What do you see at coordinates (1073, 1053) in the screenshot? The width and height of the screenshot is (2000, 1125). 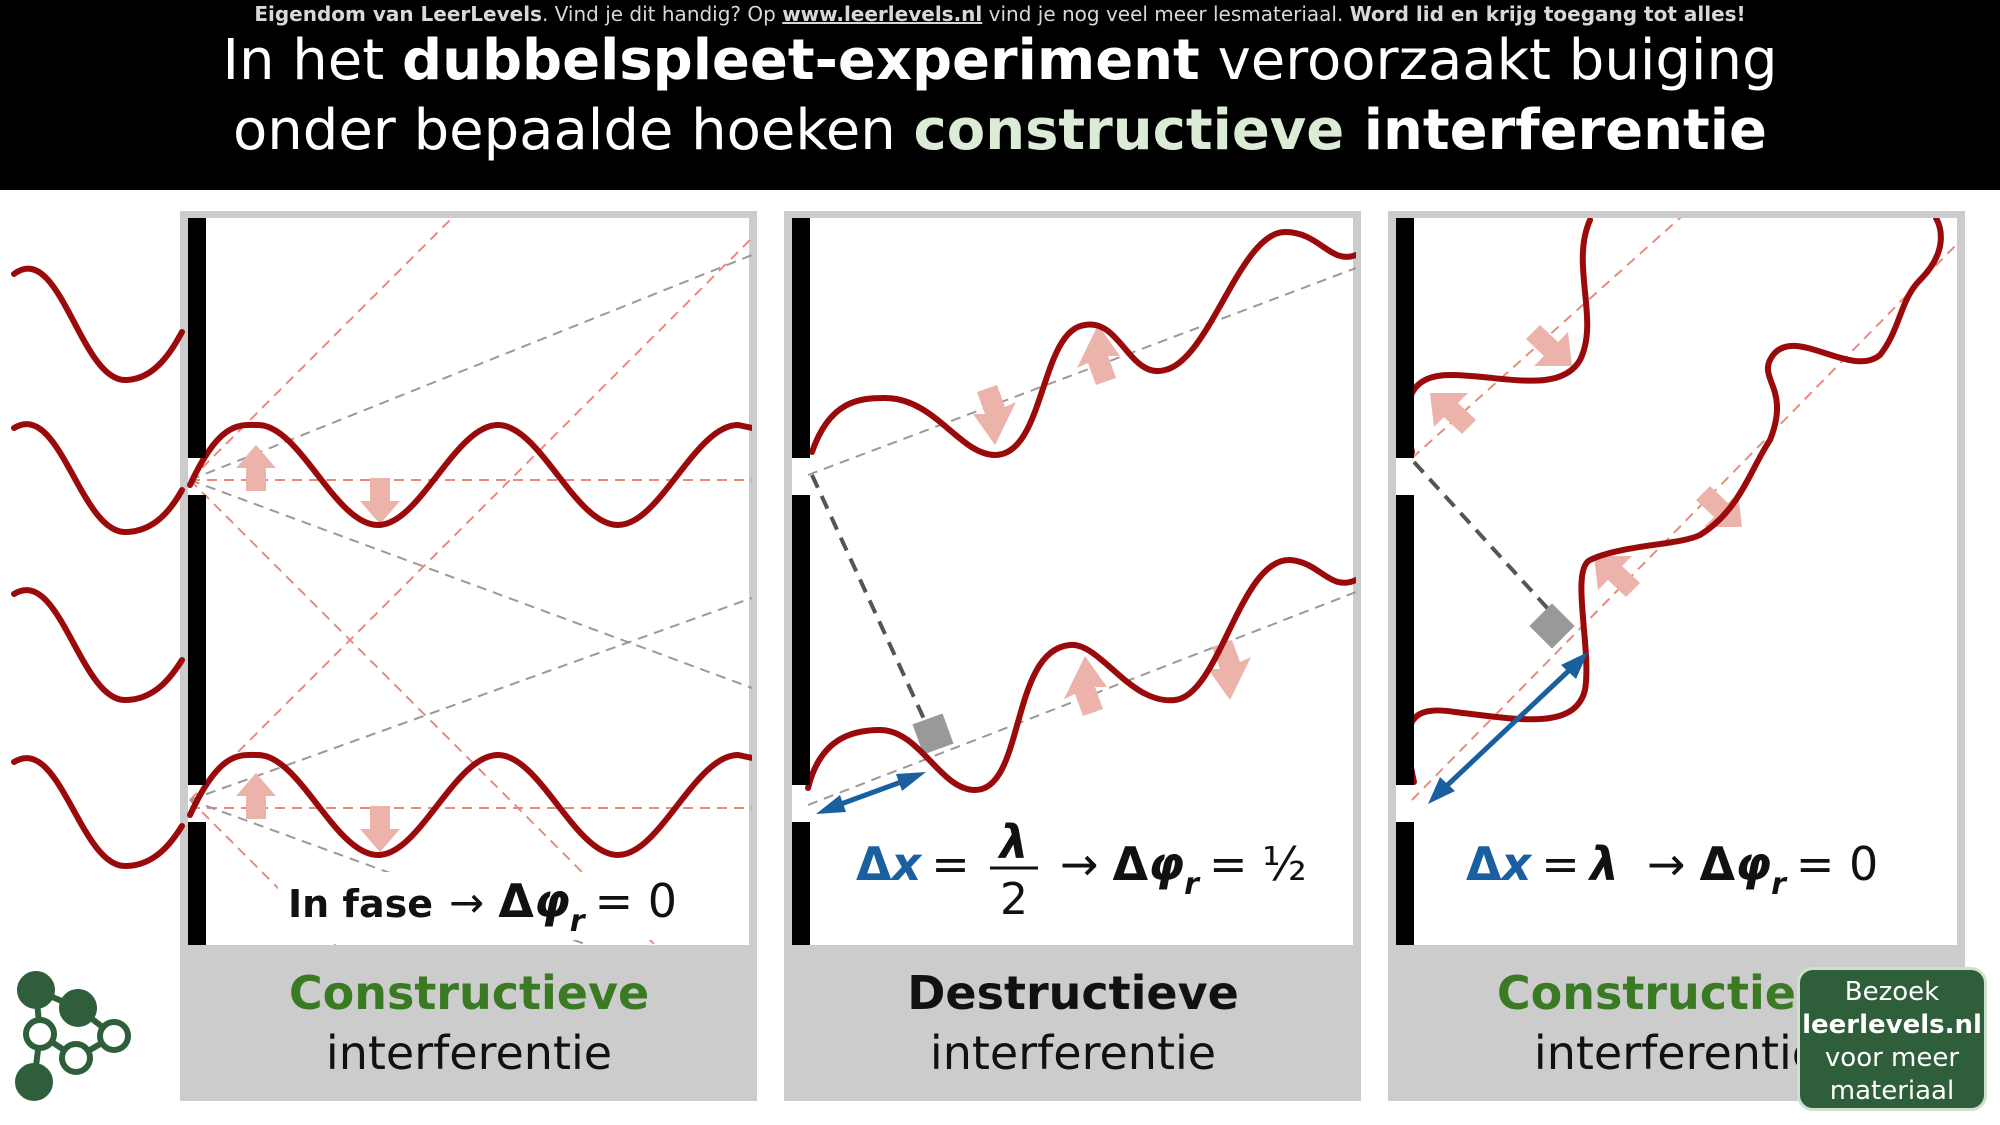 I see `panel-2-caption-weak: interferentie` at bounding box center [1073, 1053].